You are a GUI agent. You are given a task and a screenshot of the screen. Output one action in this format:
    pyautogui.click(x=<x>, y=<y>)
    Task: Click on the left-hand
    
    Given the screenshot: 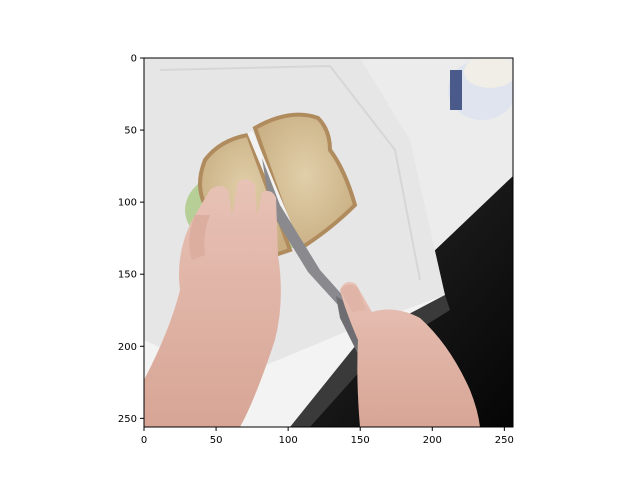 What is the action you would take?
    pyautogui.click(x=212, y=303)
    